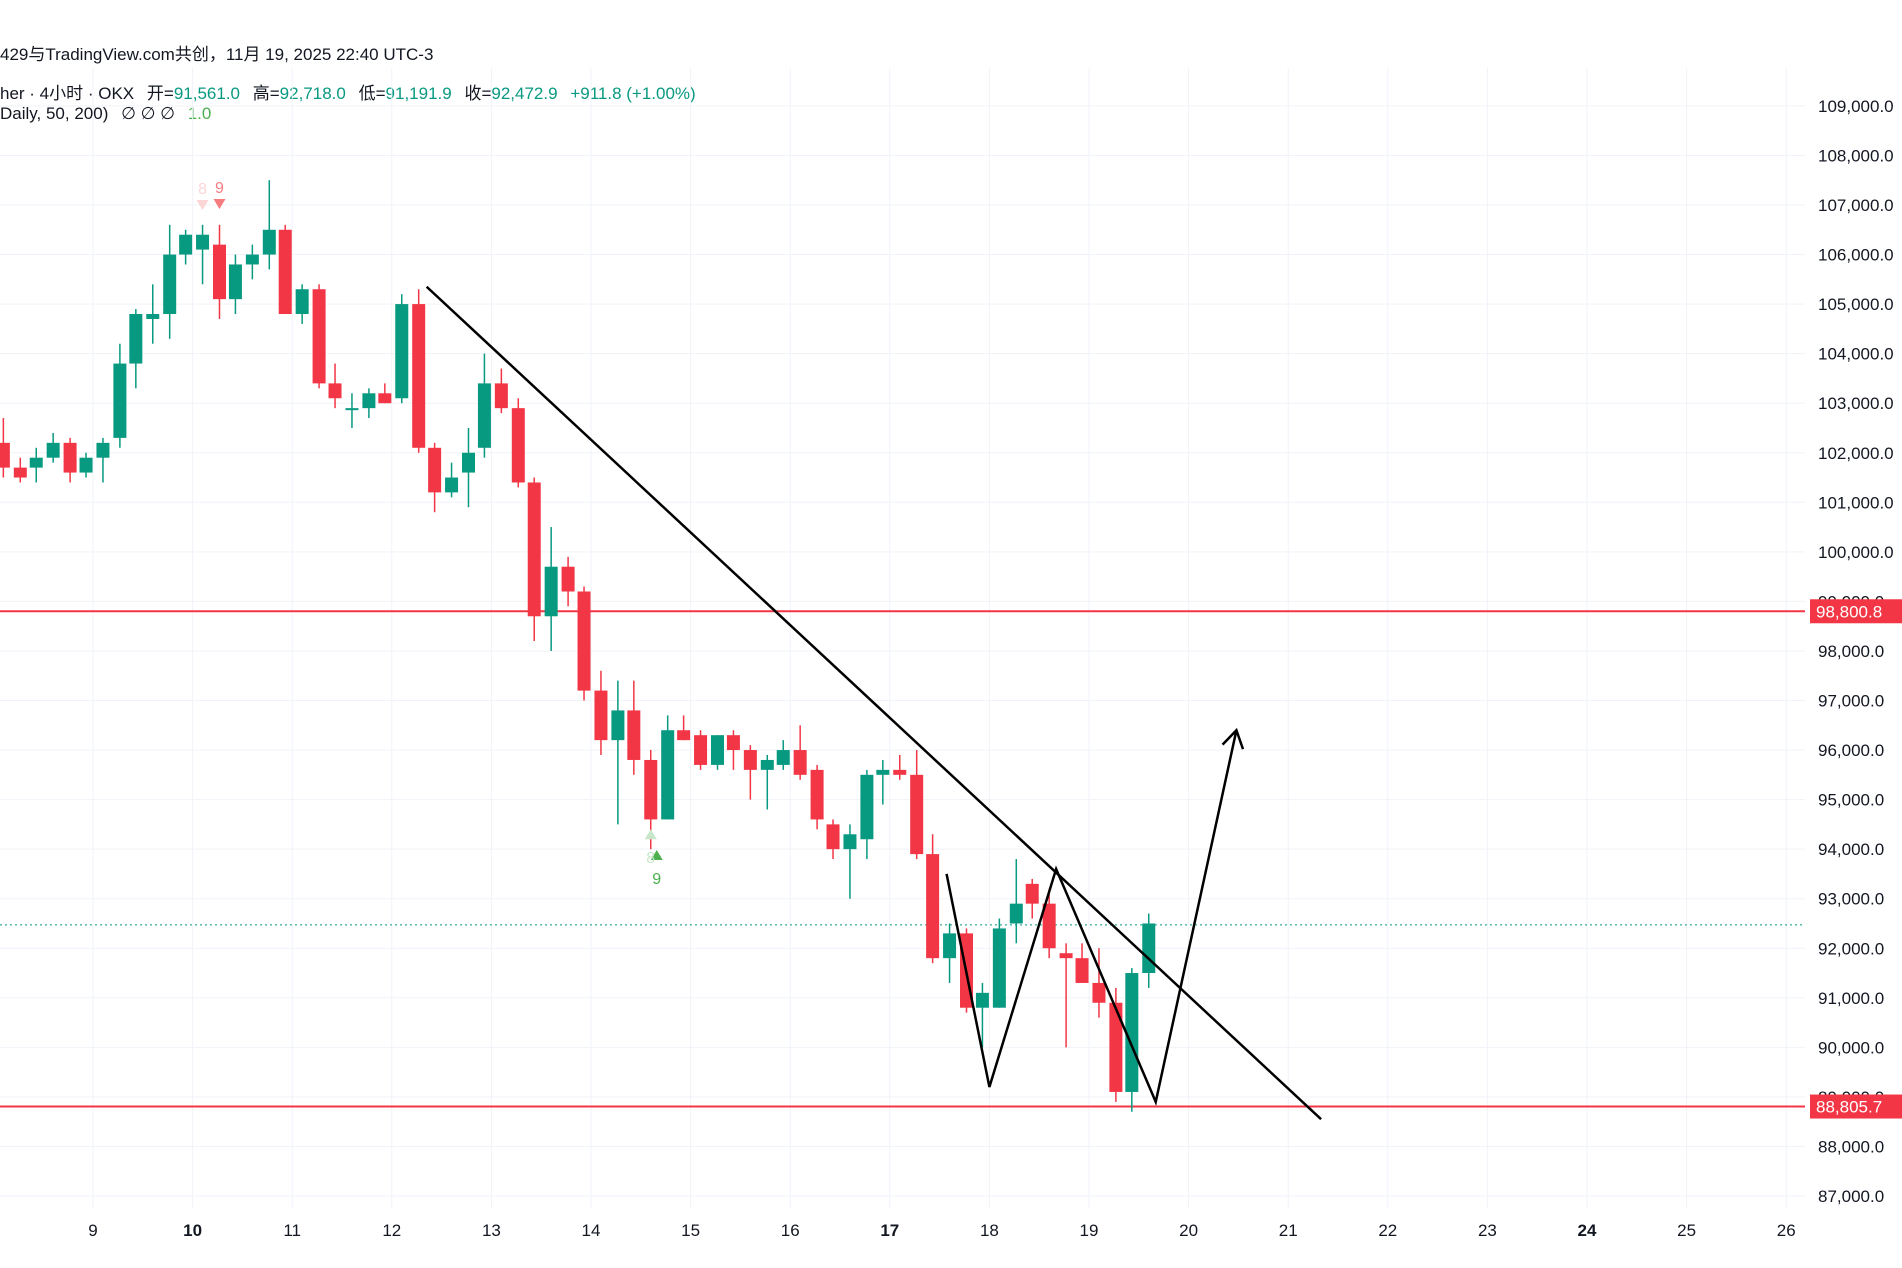 The width and height of the screenshot is (1902, 1268). Describe the element at coordinates (67, 93) in the screenshot. I see `symbol-label: her · 4小时 · OKX` at that location.